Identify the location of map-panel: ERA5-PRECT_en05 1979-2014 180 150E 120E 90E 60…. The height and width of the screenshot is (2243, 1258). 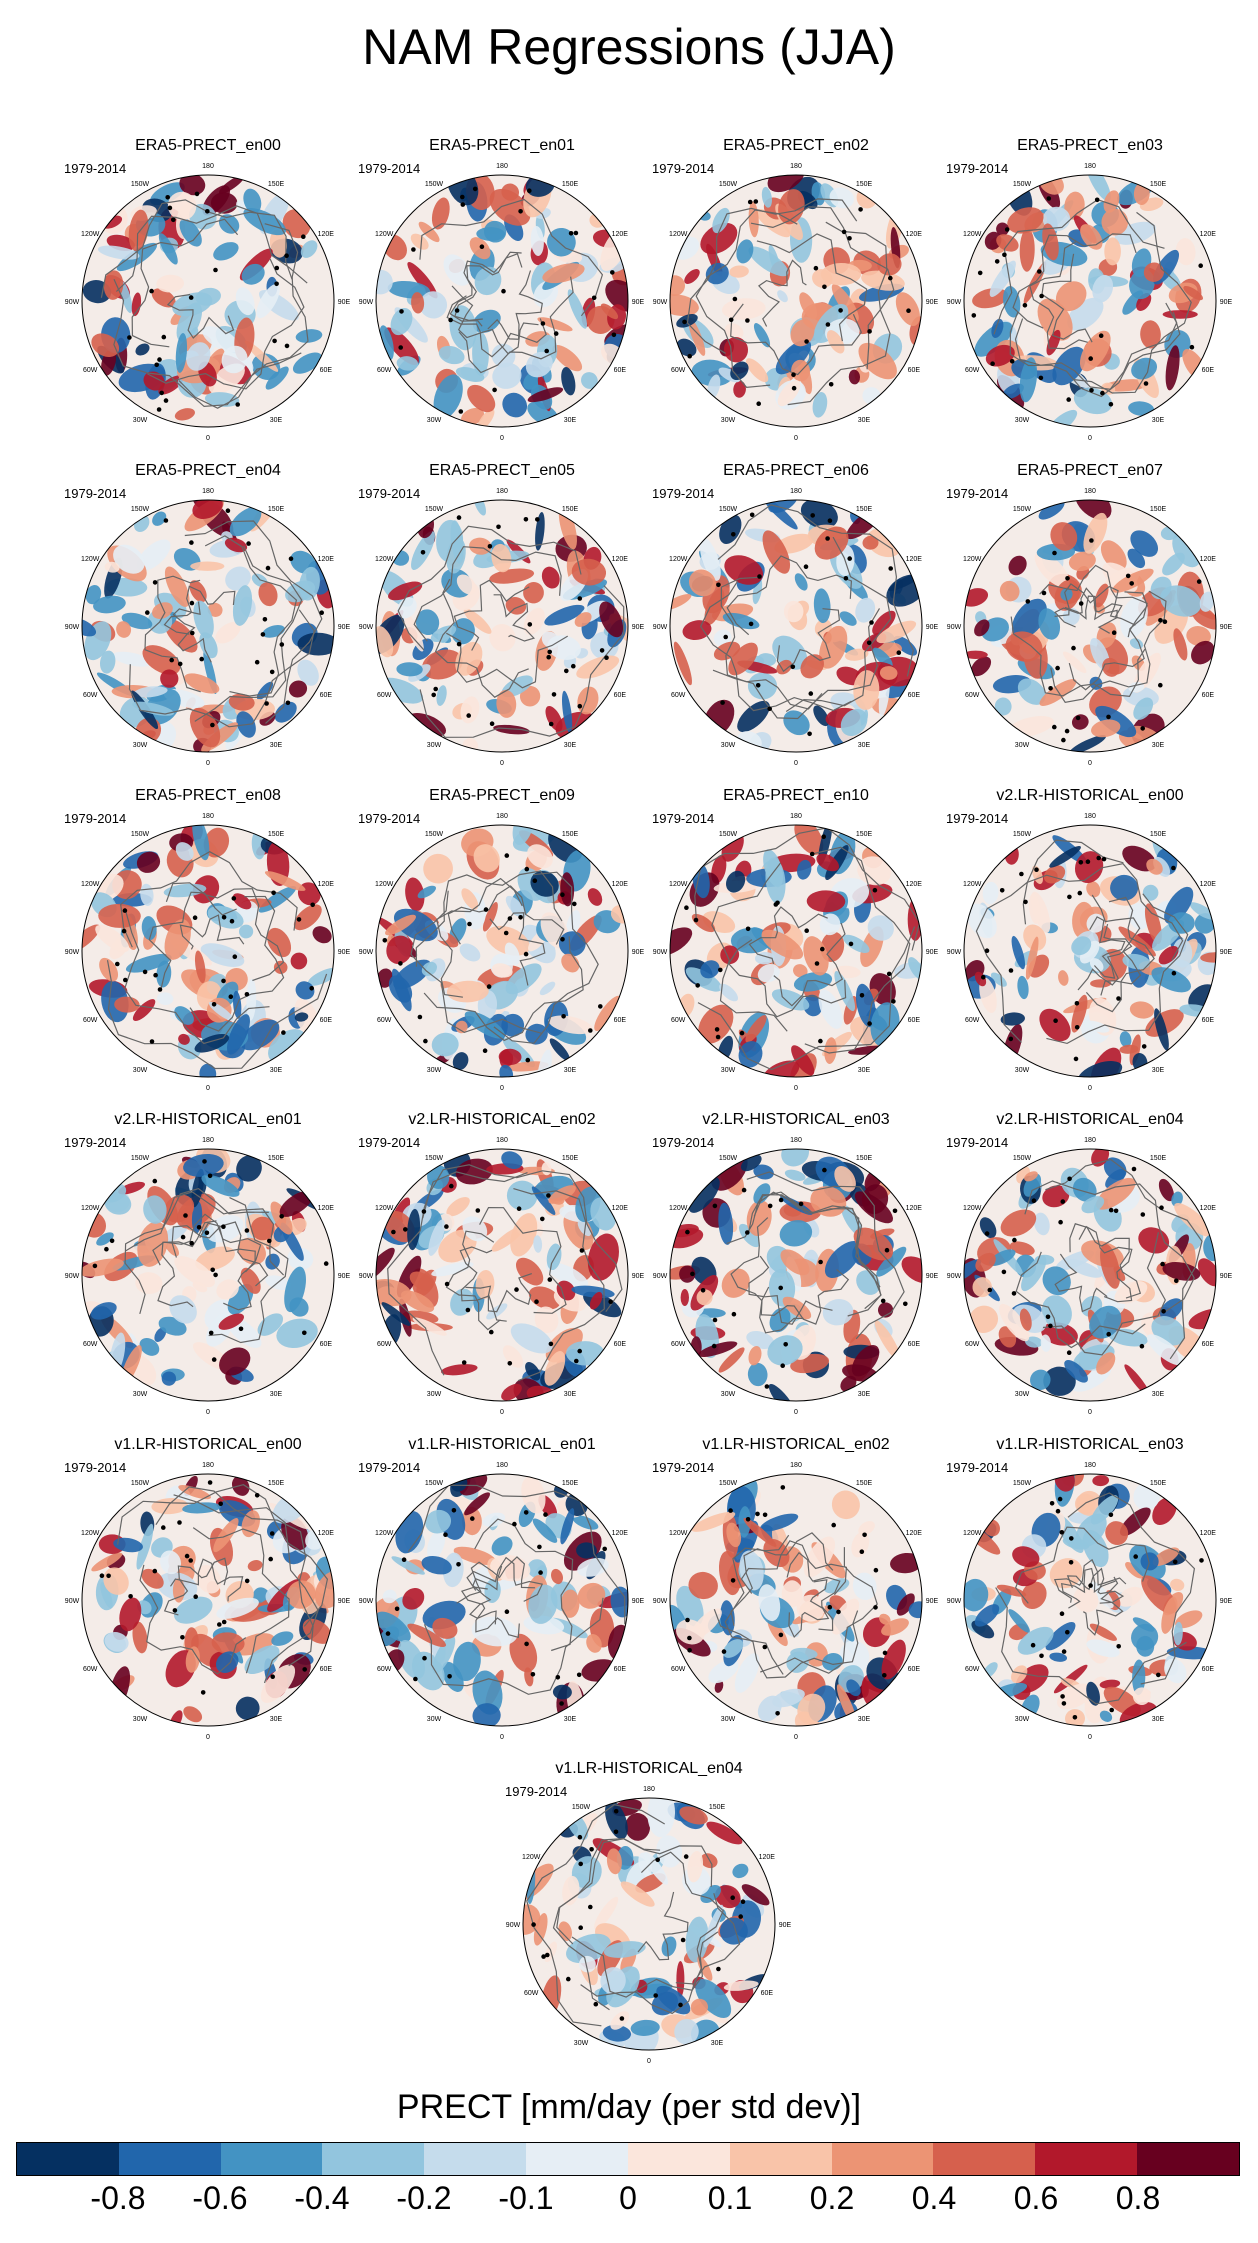
(502, 614).